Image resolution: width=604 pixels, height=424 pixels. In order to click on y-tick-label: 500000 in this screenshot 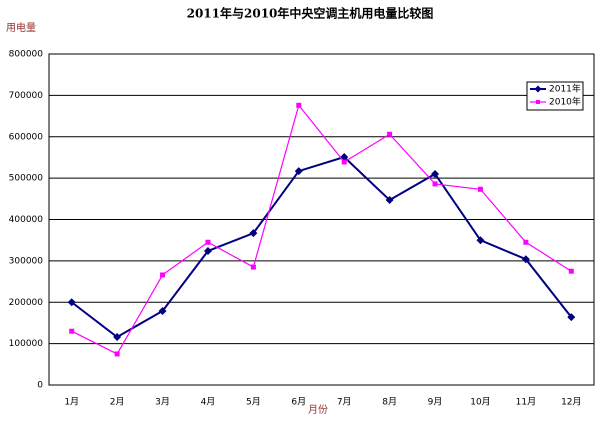, I will do `click(26, 179)`.